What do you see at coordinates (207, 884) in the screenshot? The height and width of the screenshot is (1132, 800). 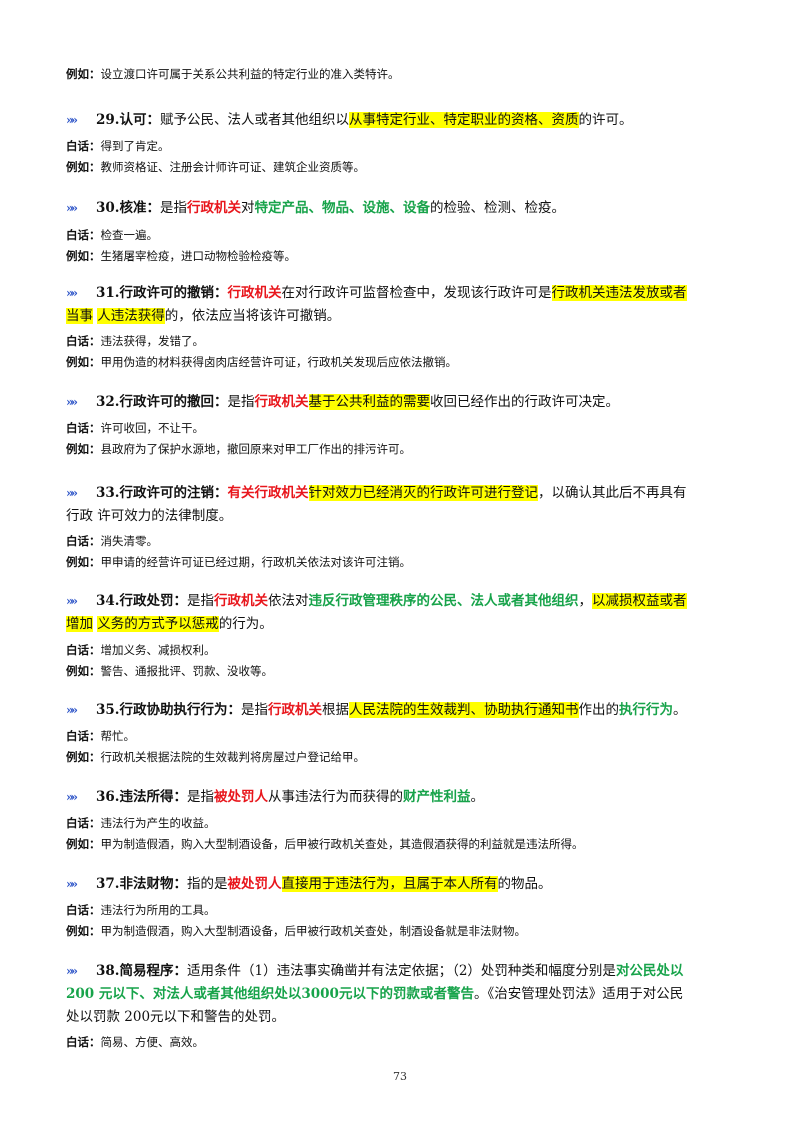 I see `entry-text: 指的是` at bounding box center [207, 884].